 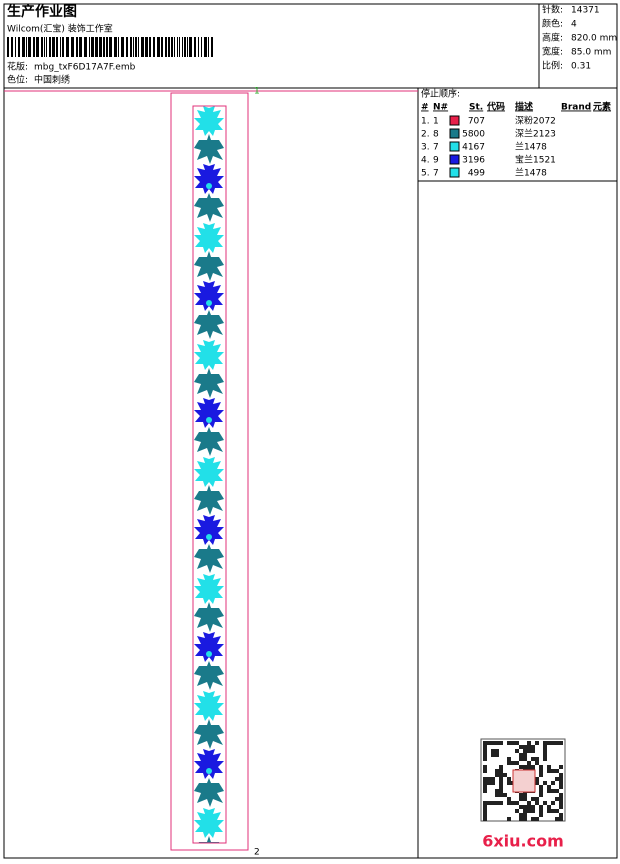 What do you see at coordinates (552, 10) in the screenshot?
I see `info-label: 针数:` at bounding box center [552, 10].